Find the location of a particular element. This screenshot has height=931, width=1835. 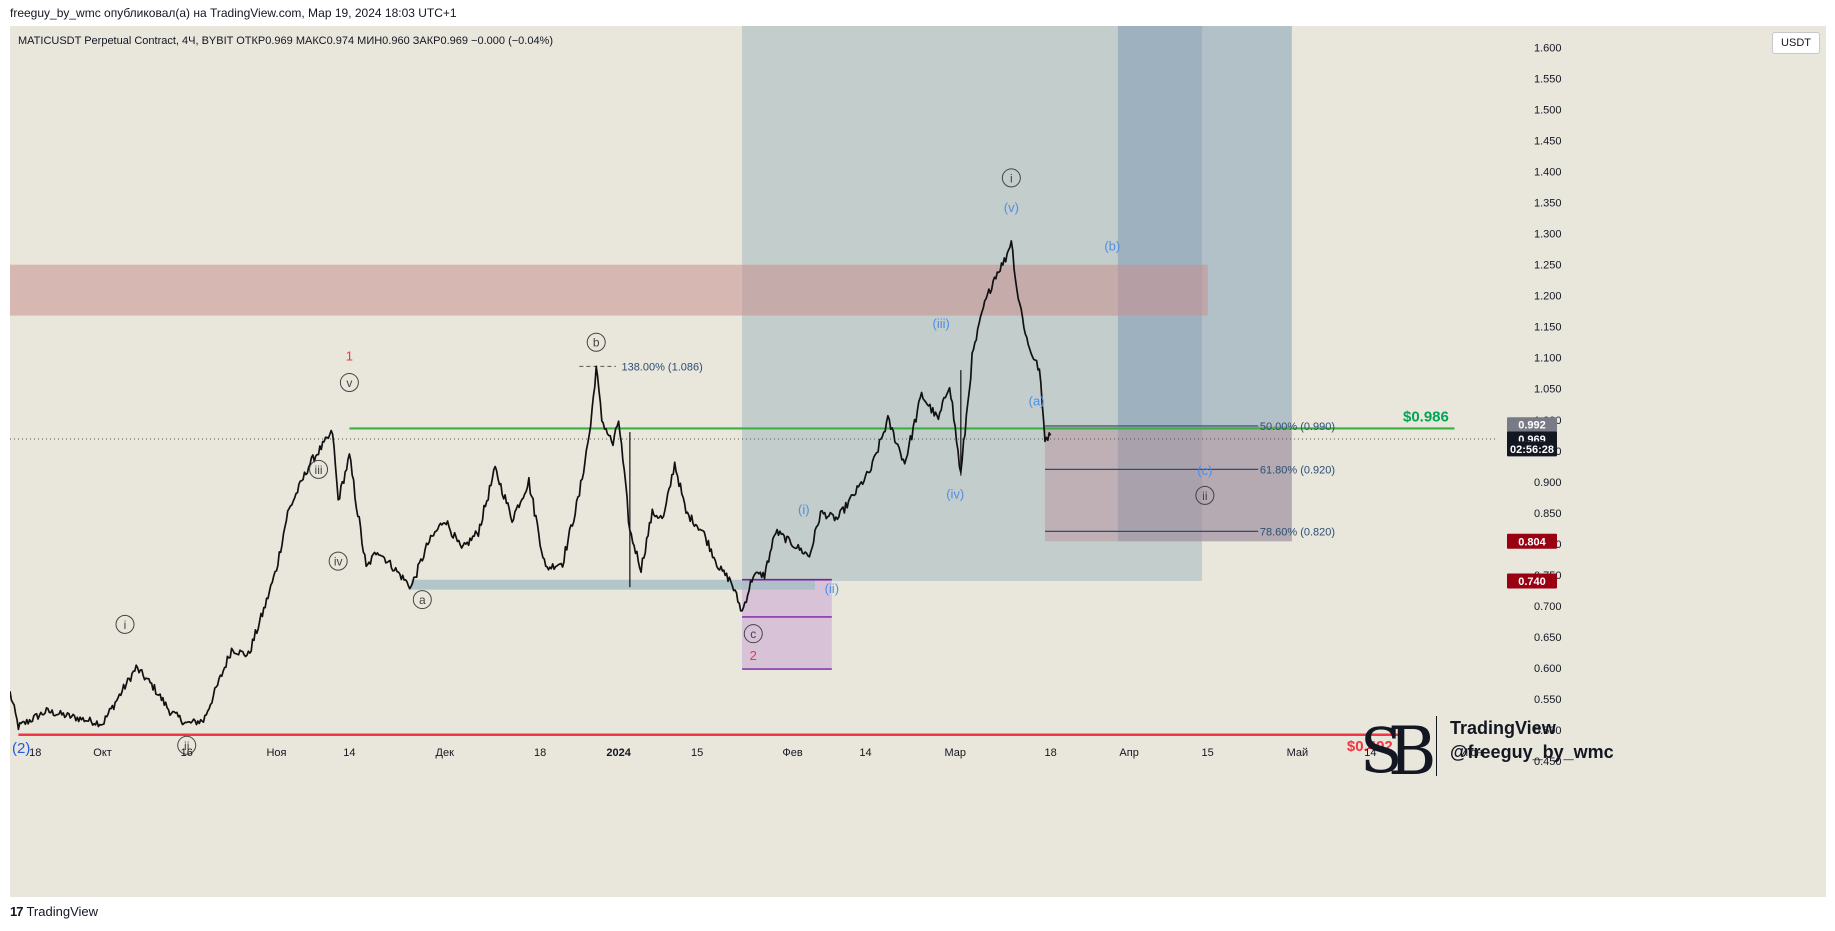

author-watermark: S B TradingView @freeguy_by_wmc is located at coordinates (1494, 750).